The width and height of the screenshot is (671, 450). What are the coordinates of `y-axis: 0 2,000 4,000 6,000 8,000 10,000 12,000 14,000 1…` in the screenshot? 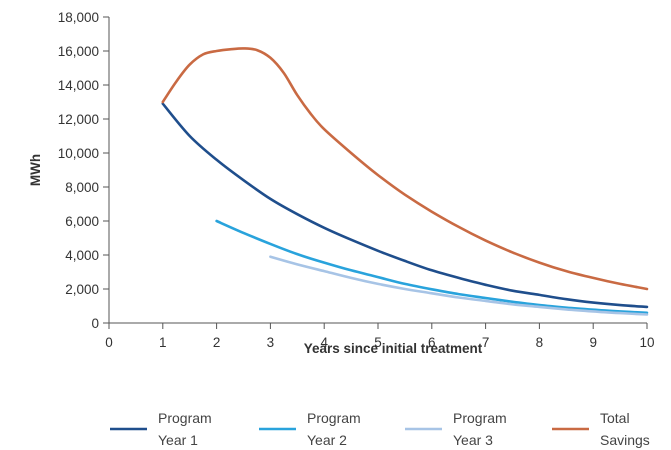 It's located at (84, 170).